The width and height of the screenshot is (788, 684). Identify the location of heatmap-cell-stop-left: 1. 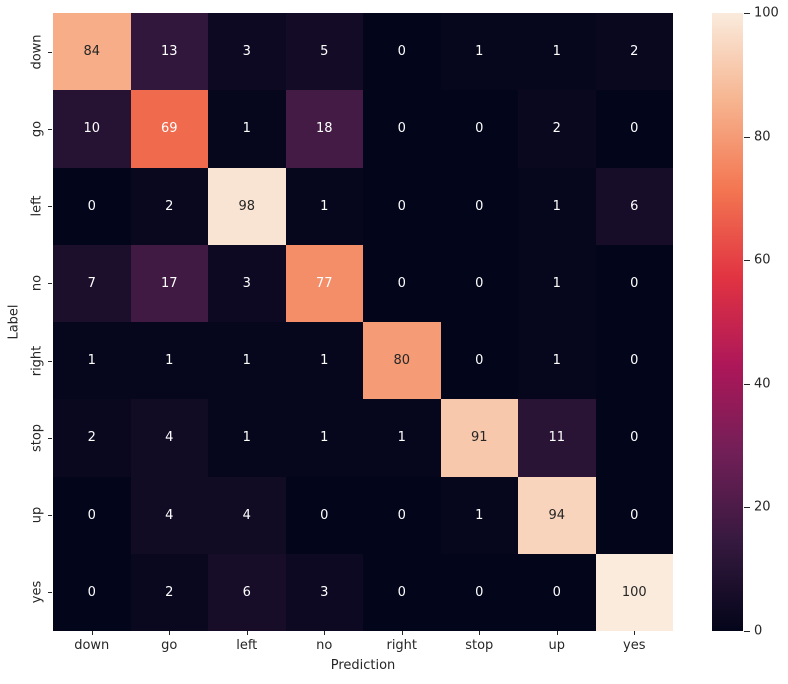
(247, 438).